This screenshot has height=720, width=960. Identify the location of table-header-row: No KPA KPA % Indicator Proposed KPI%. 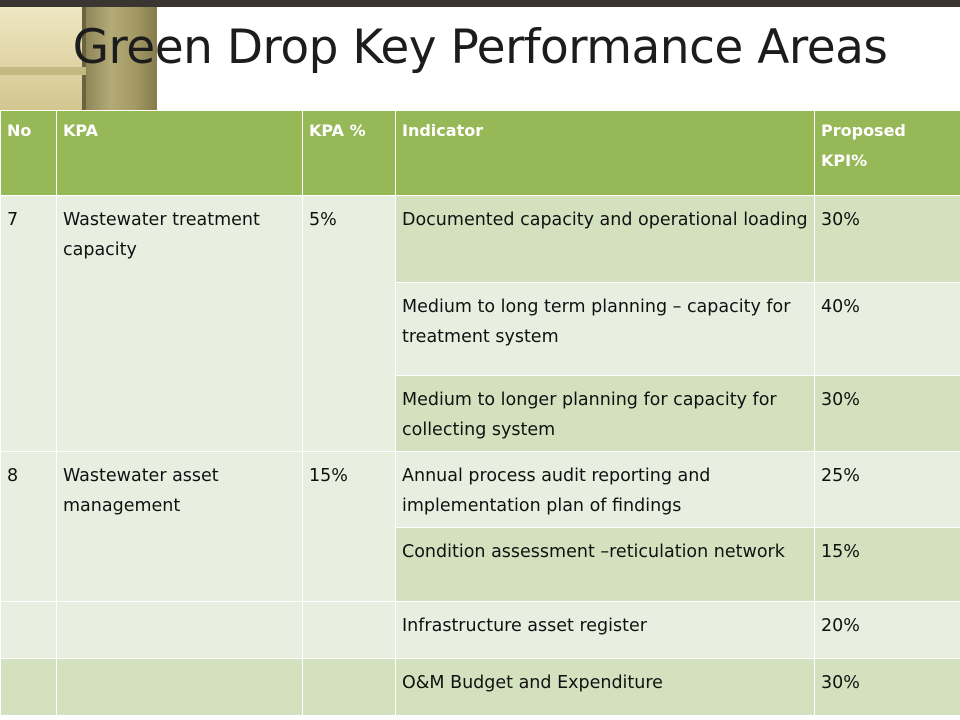
(480, 153).